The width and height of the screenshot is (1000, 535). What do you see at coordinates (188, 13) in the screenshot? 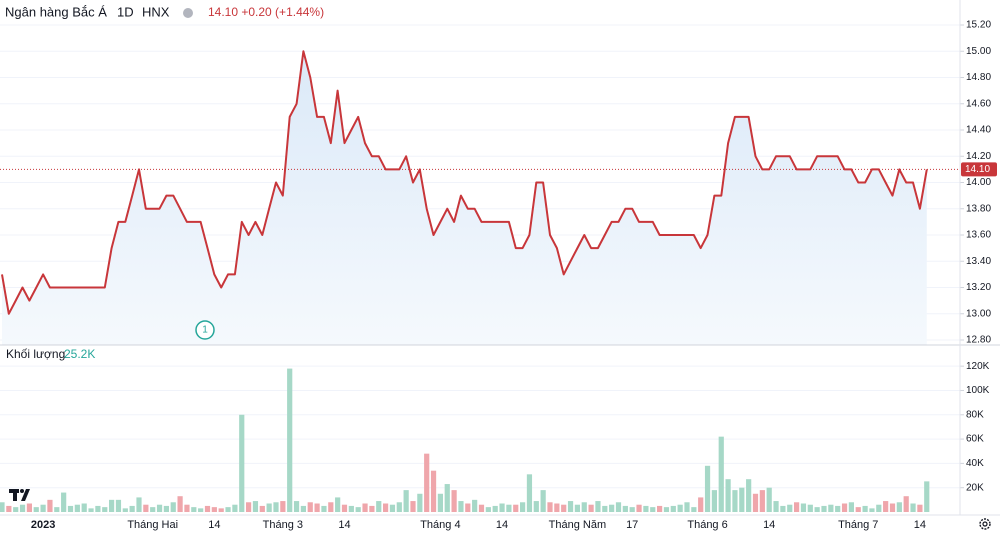
I see `status-icon` at bounding box center [188, 13].